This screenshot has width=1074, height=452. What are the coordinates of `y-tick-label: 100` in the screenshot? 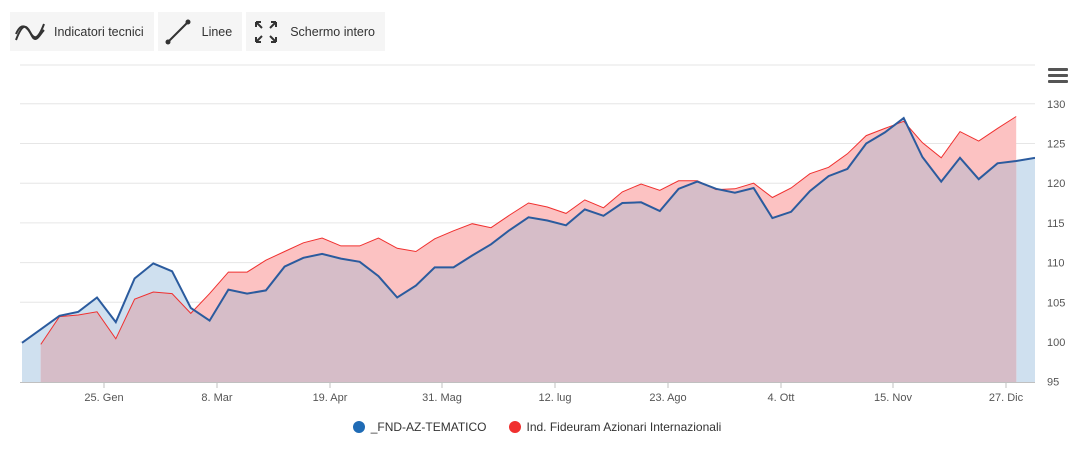 It's located at (1056, 343).